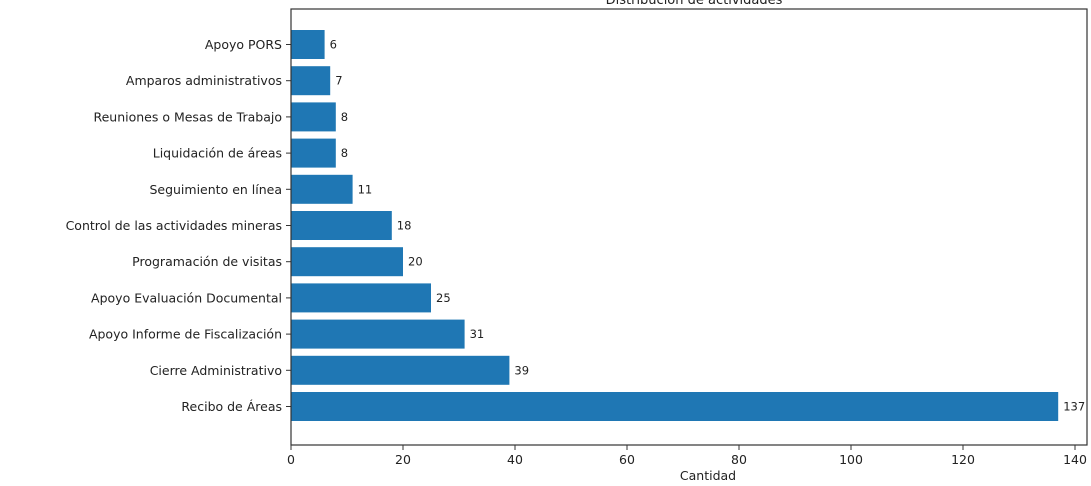  I want to click on x-axis-label: Cantidad, so click(708, 475).